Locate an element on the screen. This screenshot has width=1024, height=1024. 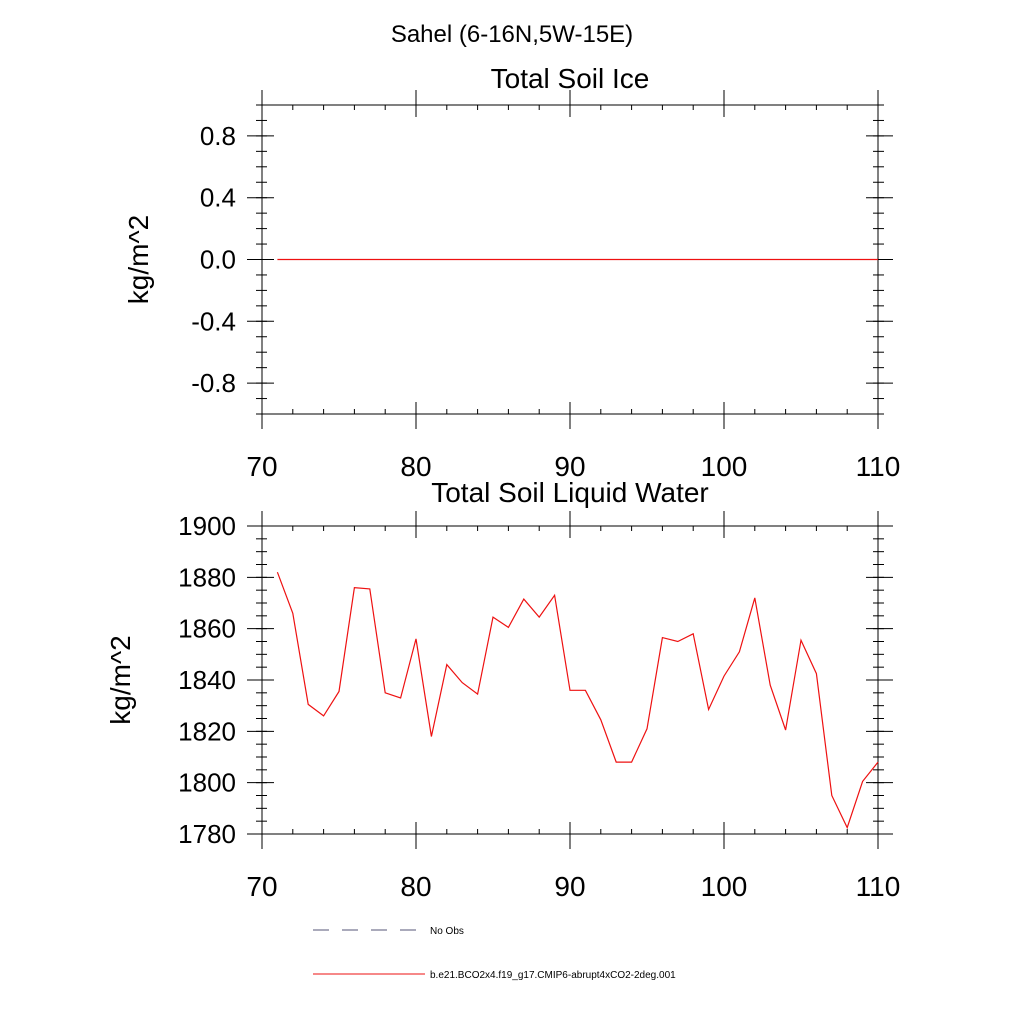
y-tick-label: 1900 is located at coordinates (207, 526).